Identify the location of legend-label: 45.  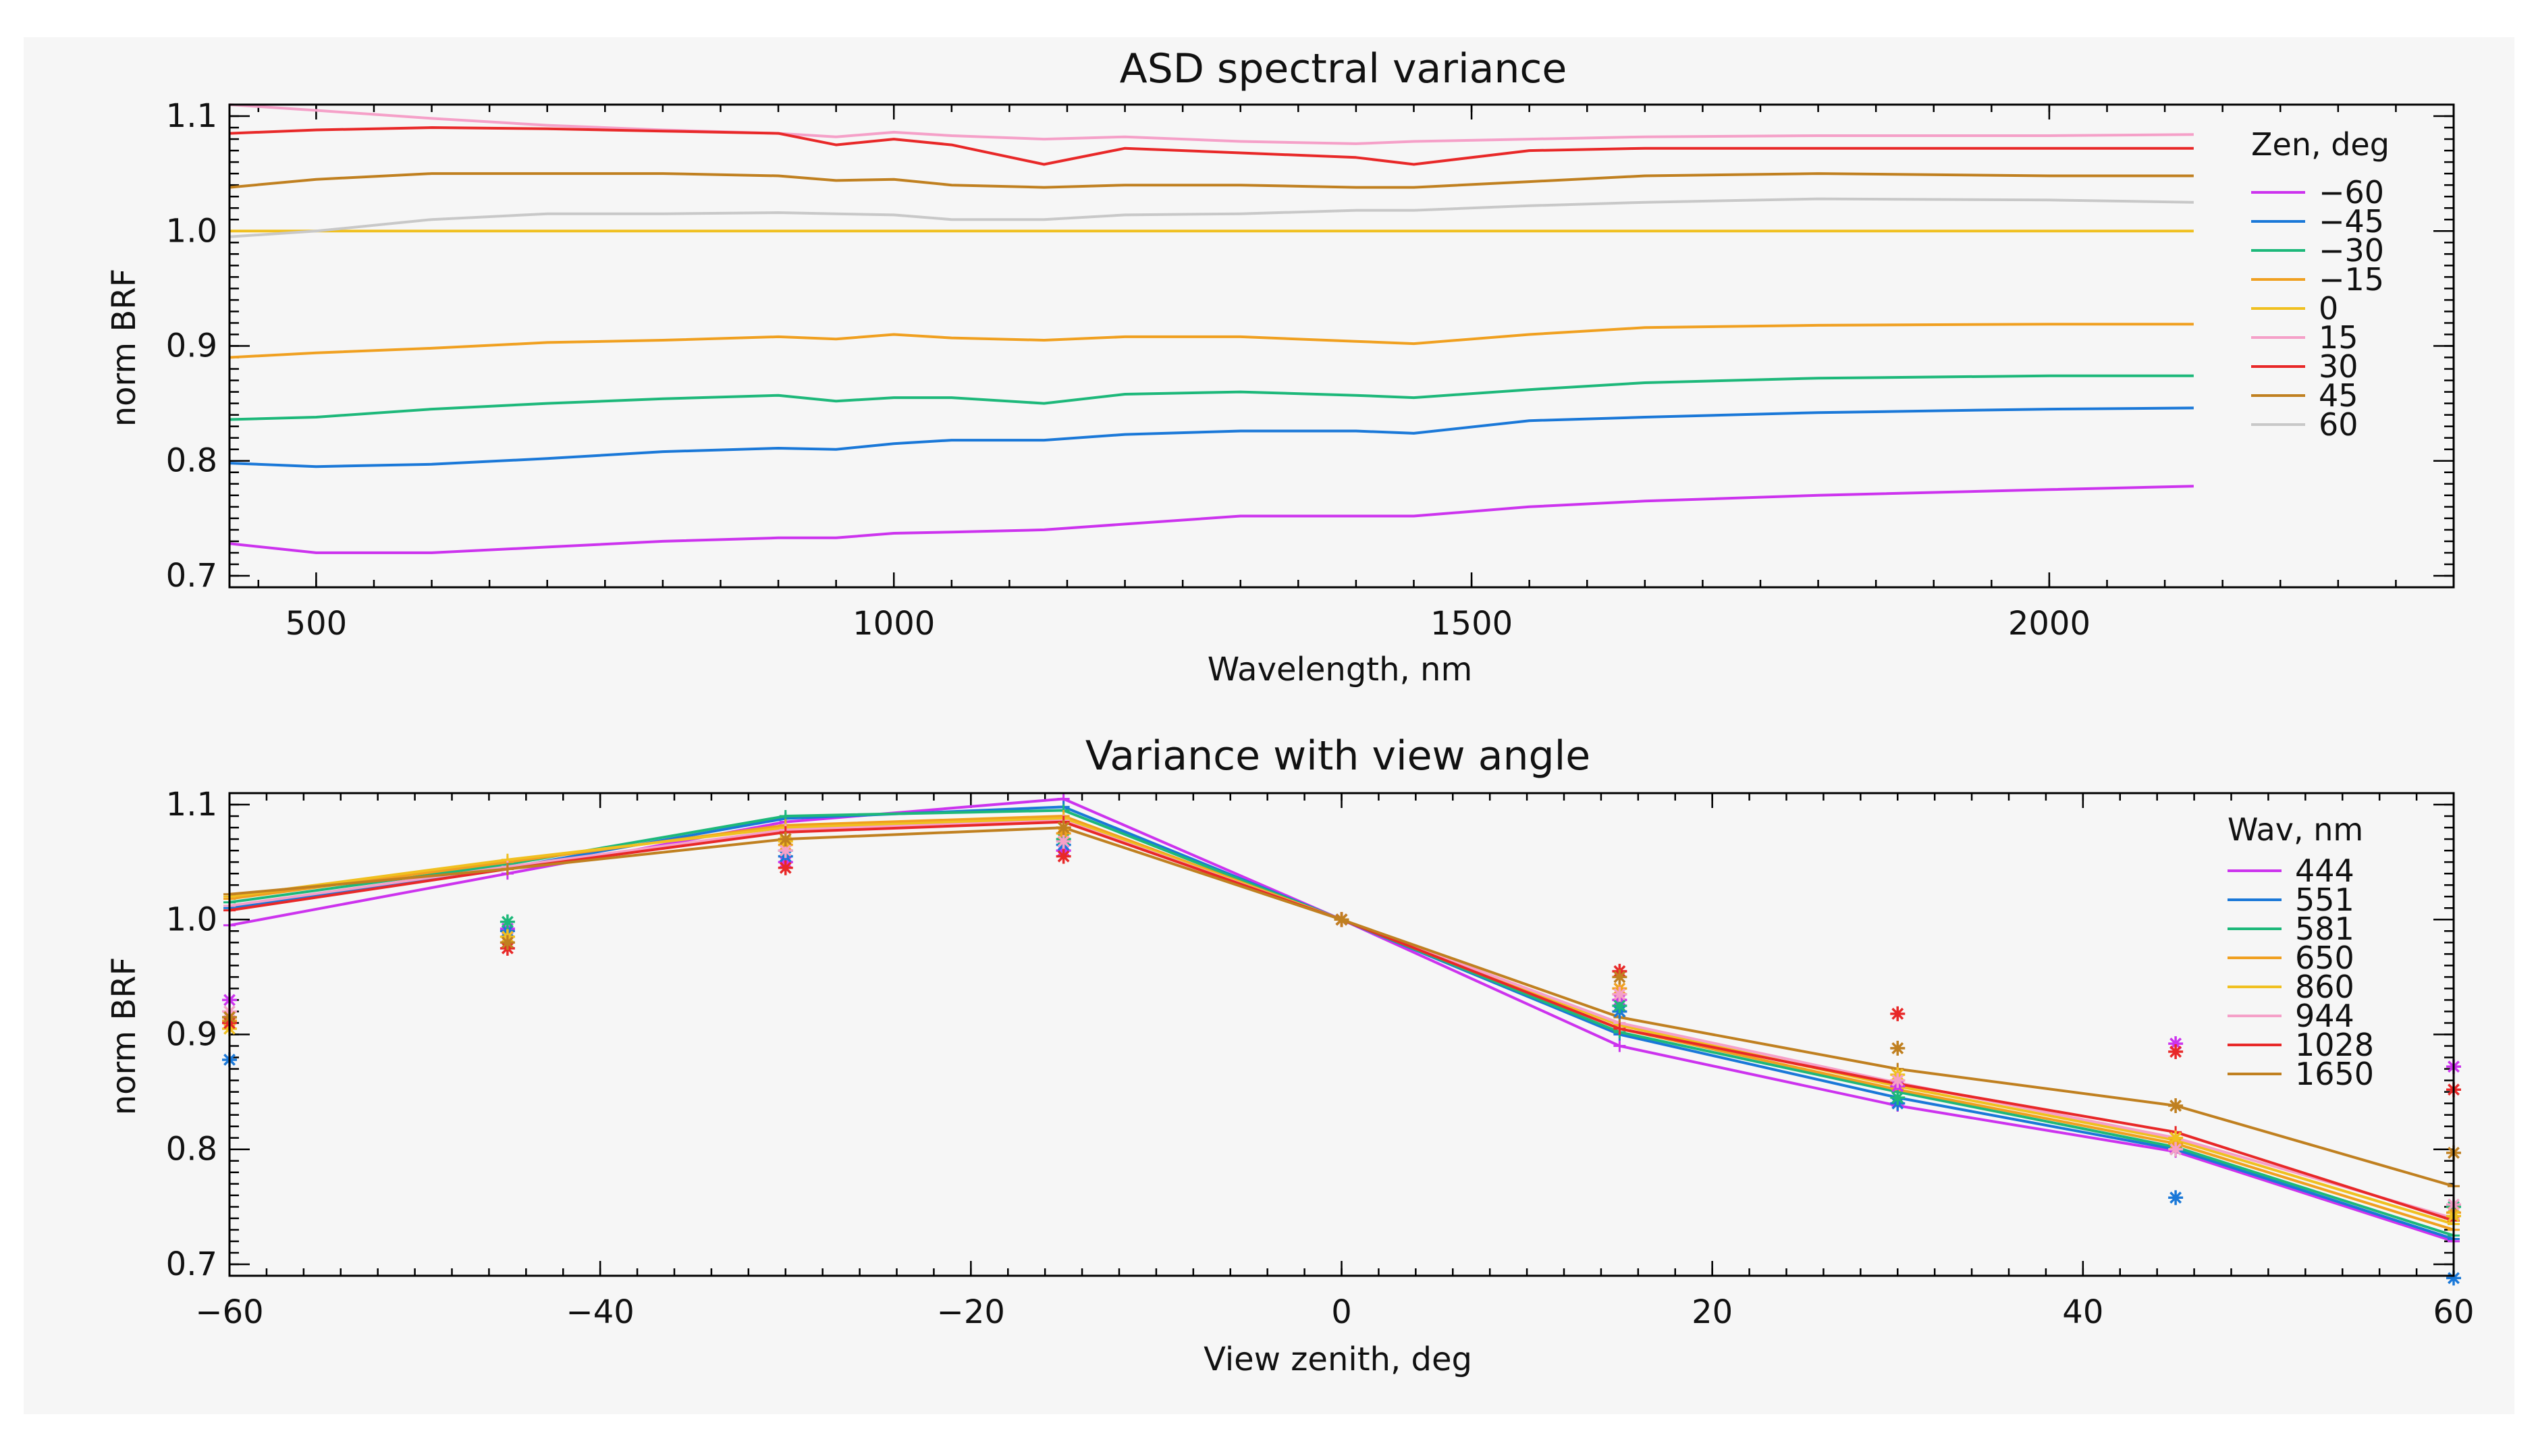
(2338, 395).